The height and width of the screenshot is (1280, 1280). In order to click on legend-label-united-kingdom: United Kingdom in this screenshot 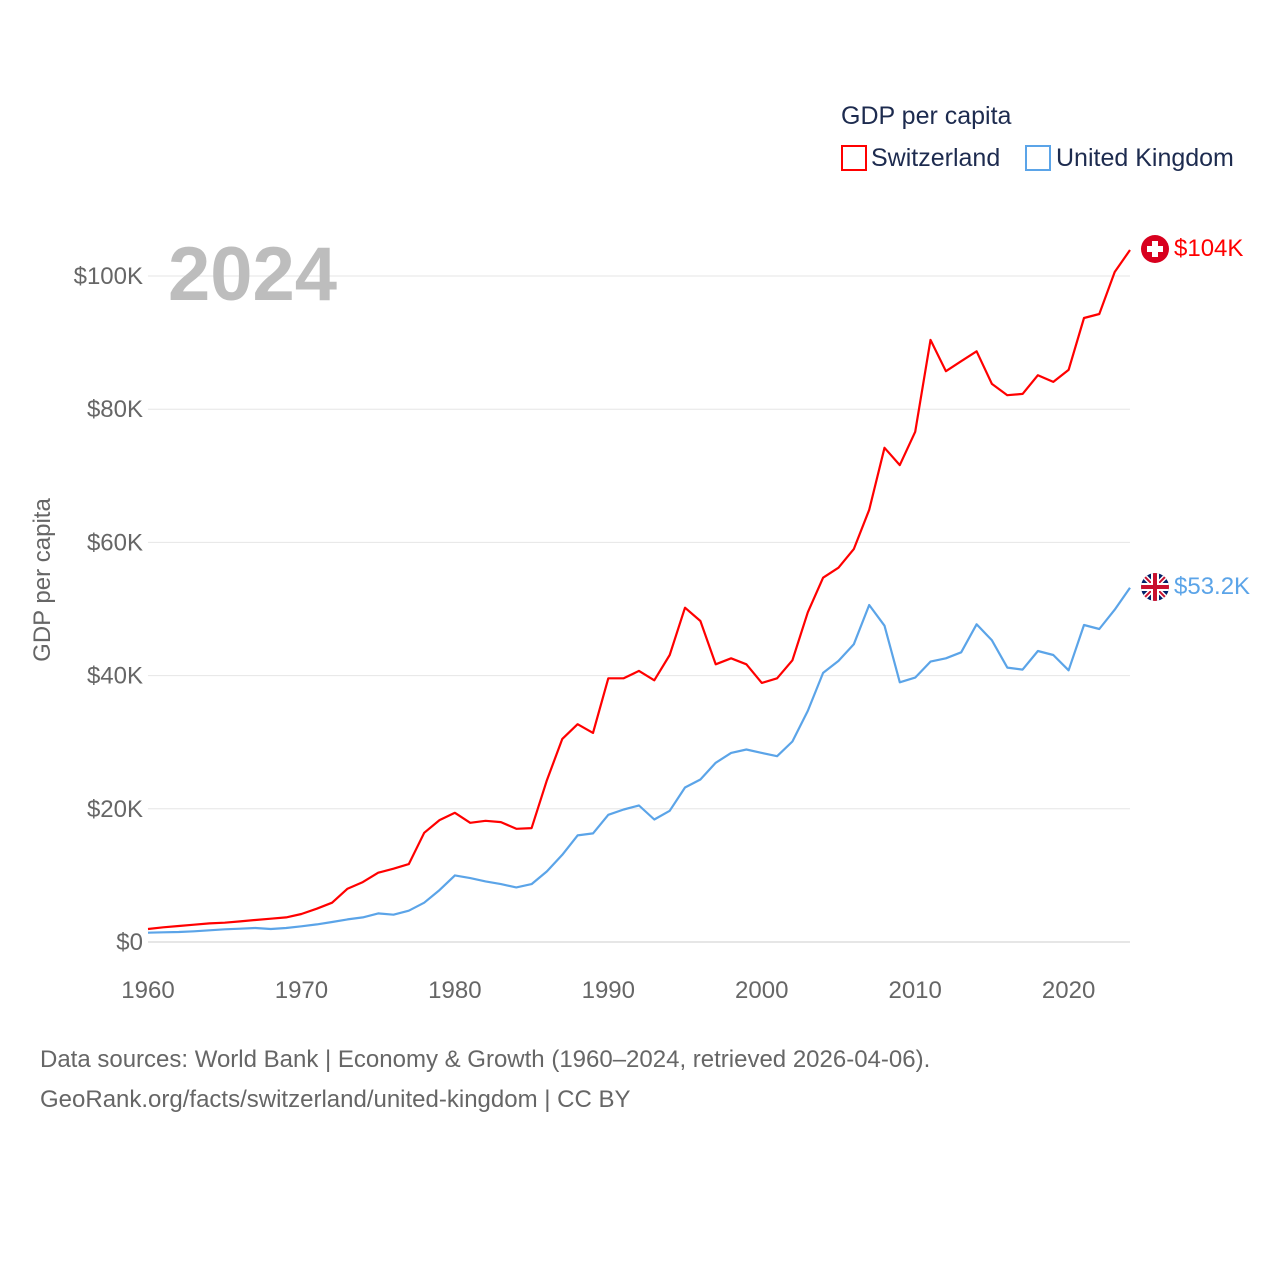, I will do `click(1145, 158)`.